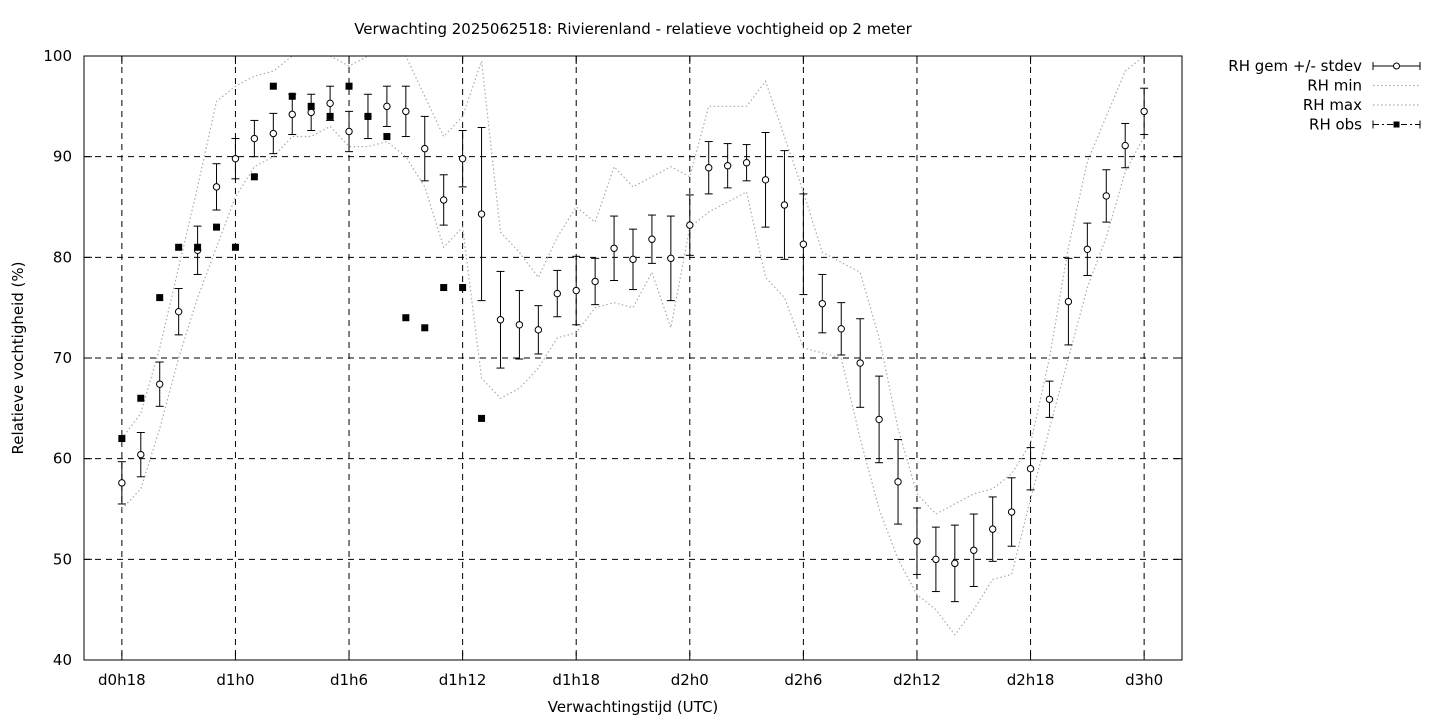  Describe the element at coordinates (302, 262) in the screenshot. I see `rh-obs-series` at that location.